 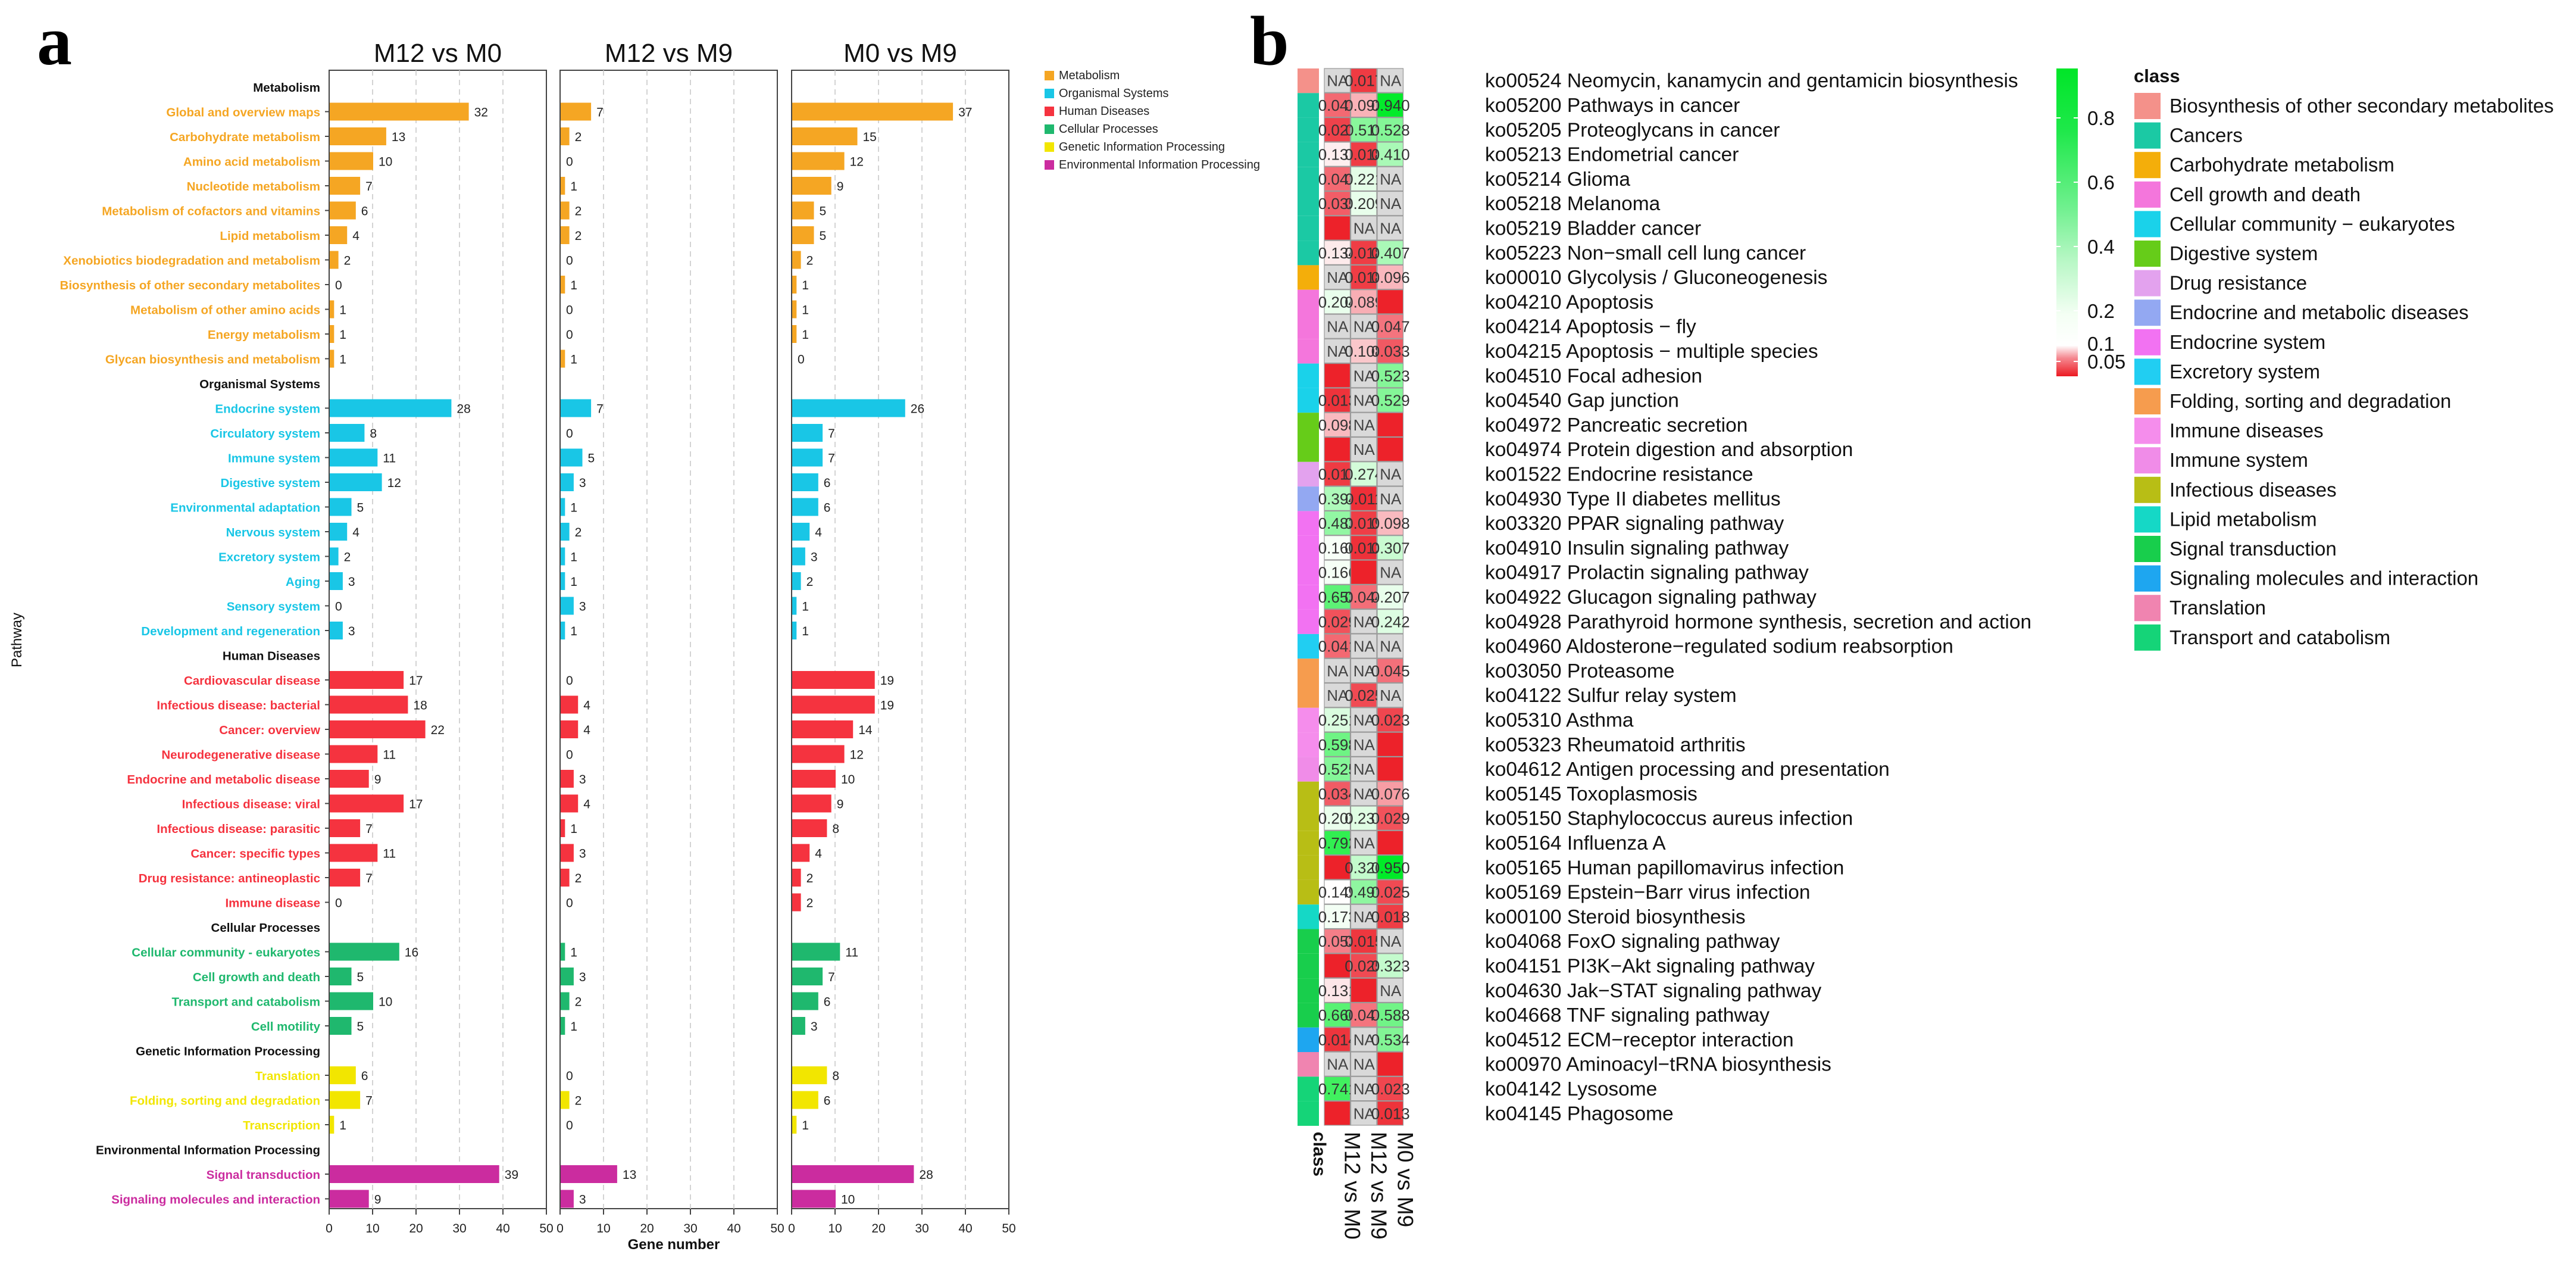 What do you see at coordinates (1573, 204) in the screenshot?
I see `pathway-row-label: ko05218 Melanoma` at bounding box center [1573, 204].